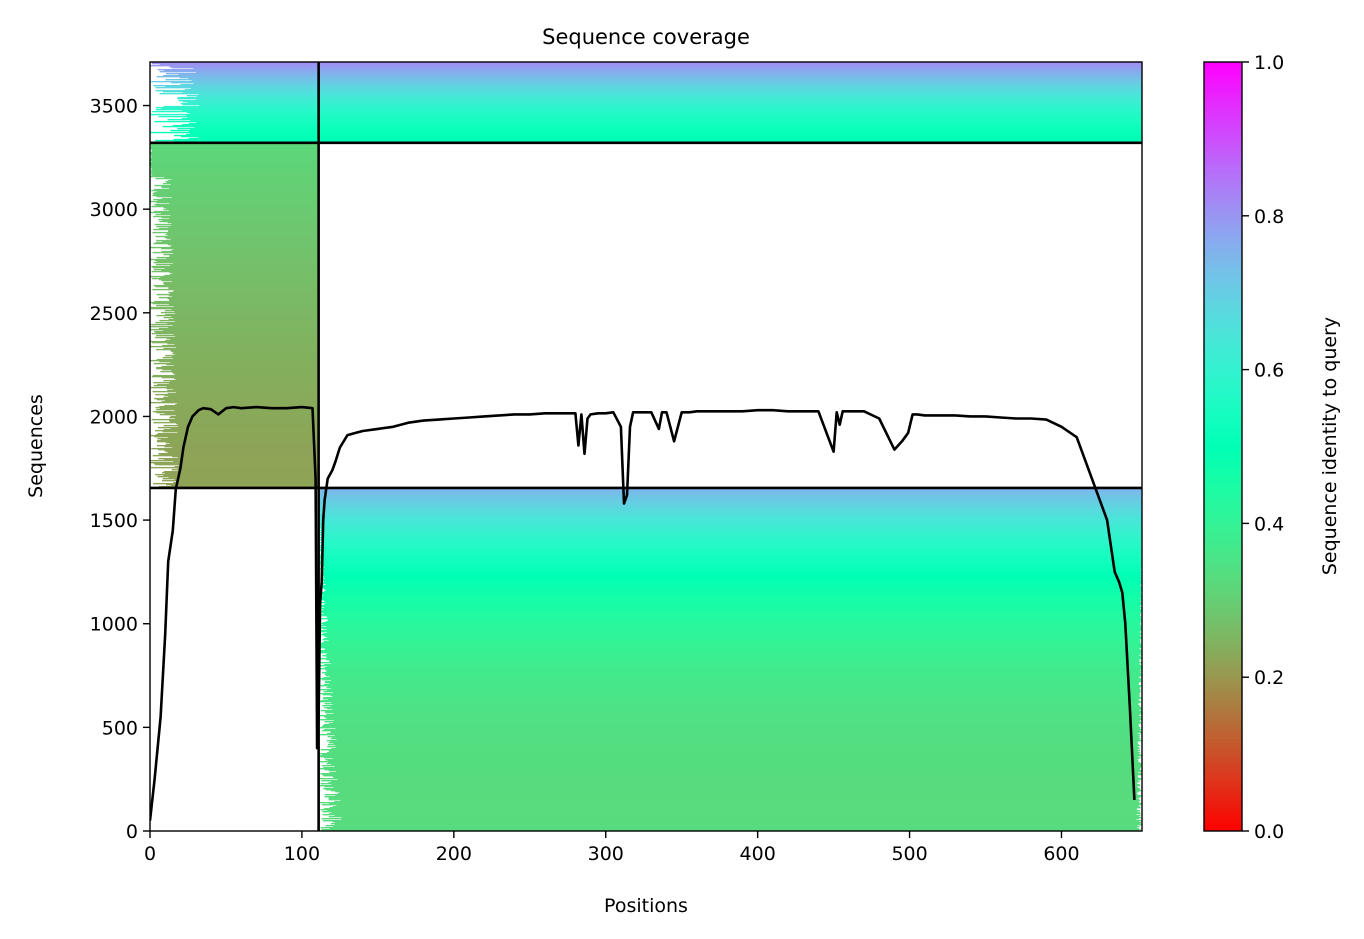 Image resolution: width=1364 pixels, height=939 pixels. Describe the element at coordinates (114, 210) in the screenshot. I see `y-tick-label: 3000` at that location.